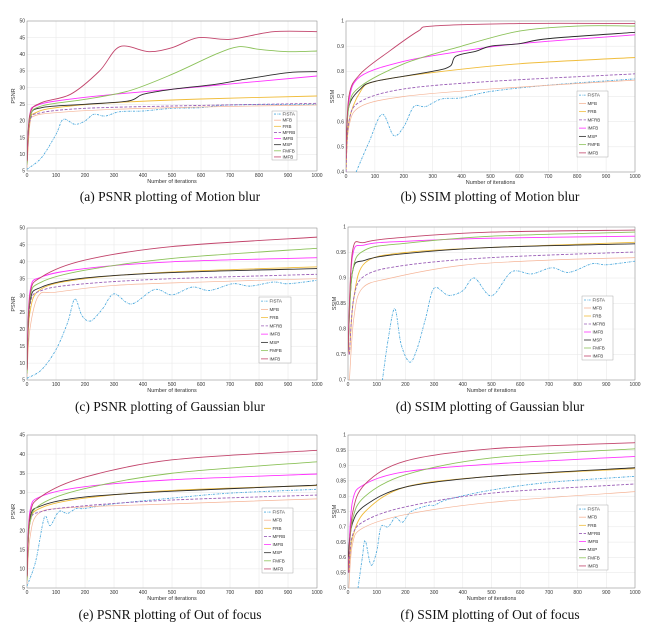 The height and width of the screenshot is (632, 662). Describe the element at coordinates (594, 533) in the screenshot. I see `legend-entry: MFRB` at that location.